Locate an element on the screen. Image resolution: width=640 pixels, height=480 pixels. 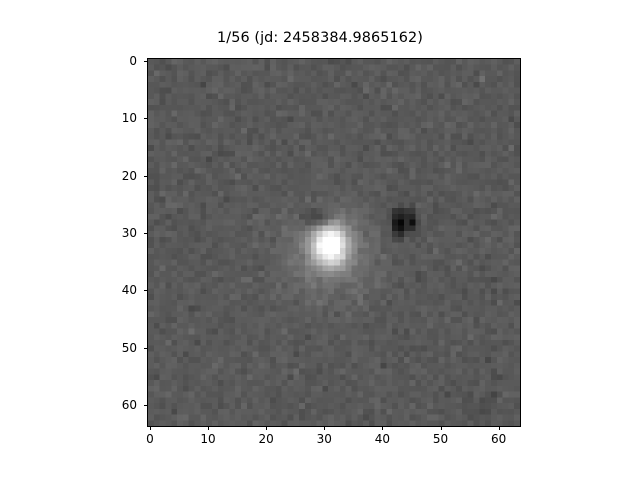
x-tick-label: 40 is located at coordinates (382, 439).